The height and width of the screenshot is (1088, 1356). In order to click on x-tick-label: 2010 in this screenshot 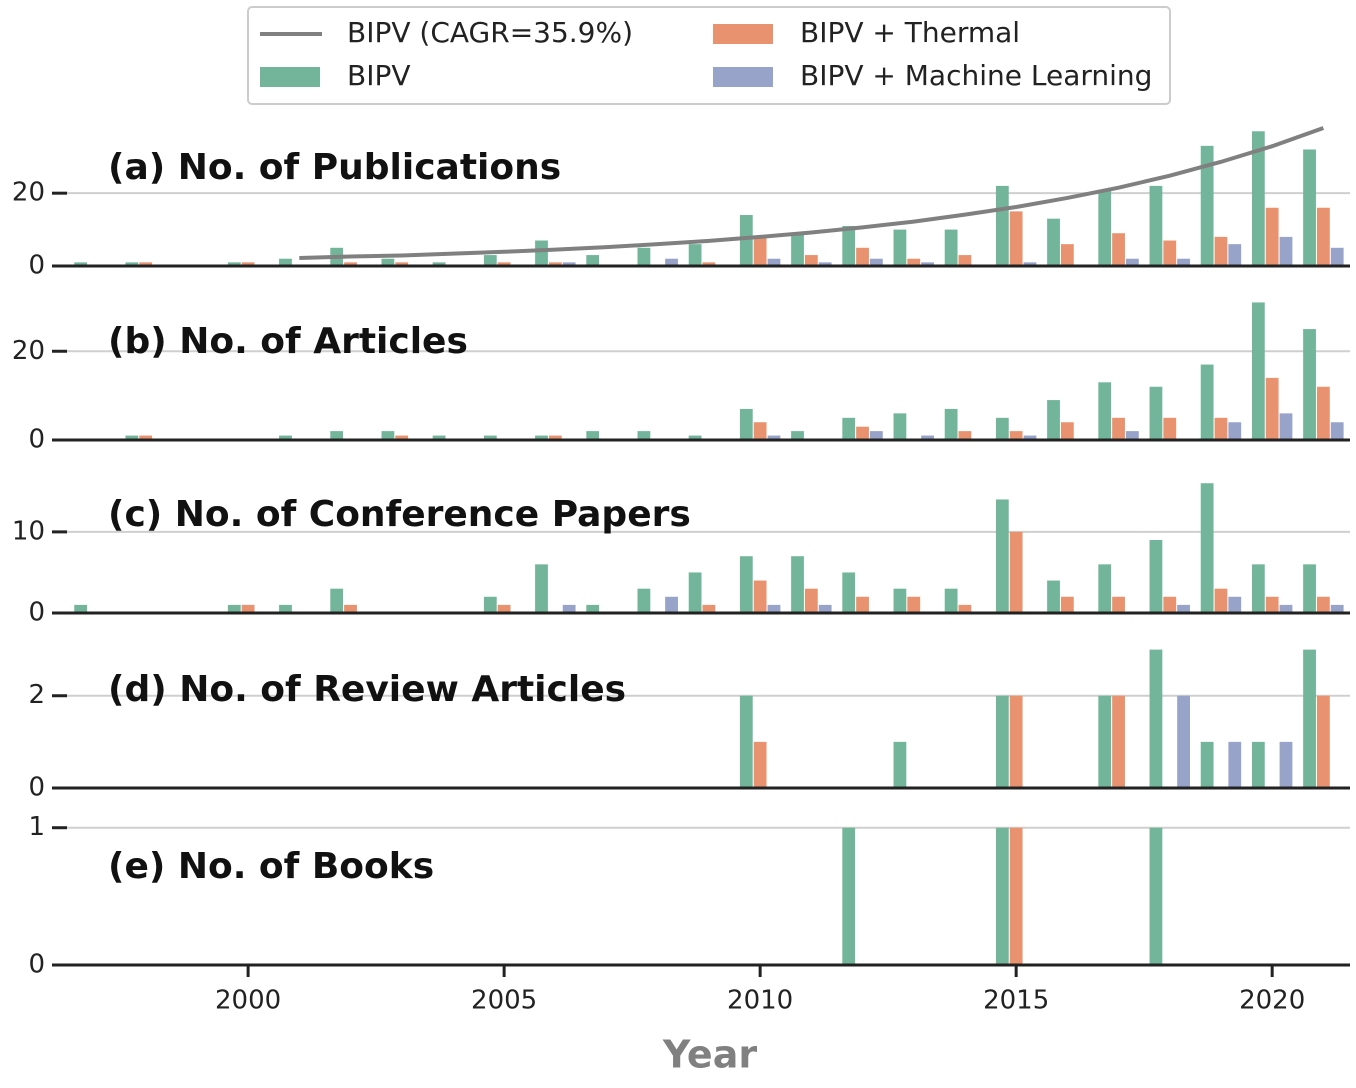, I will do `click(760, 1001)`.